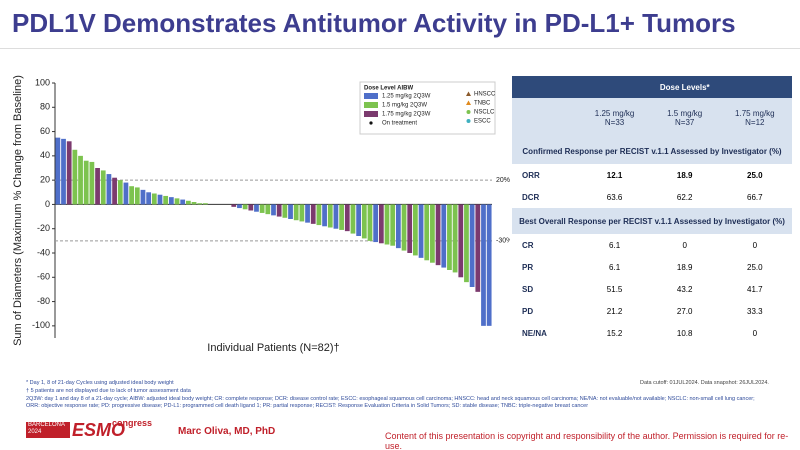 This screenshot has height=450, width=800. What do you see at coordinates (42, 82) in the screenshot?
I see `y-tick-label: 100` at bounding box center [42, 82].